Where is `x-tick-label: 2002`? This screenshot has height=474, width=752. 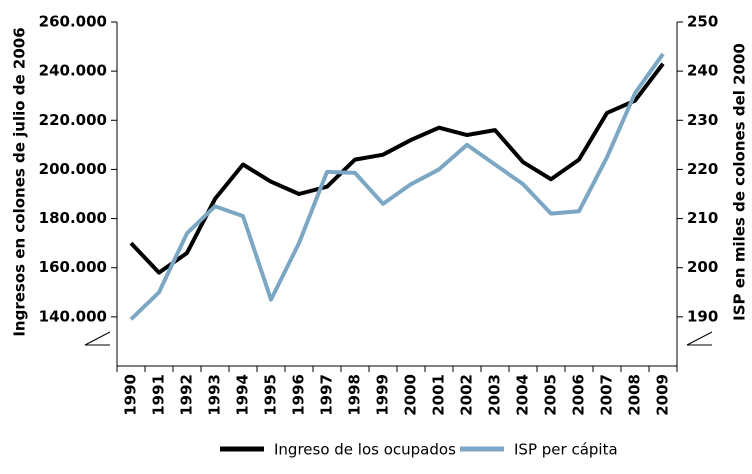
x-tick-label: 2002 is located at coordinates (467, 395).